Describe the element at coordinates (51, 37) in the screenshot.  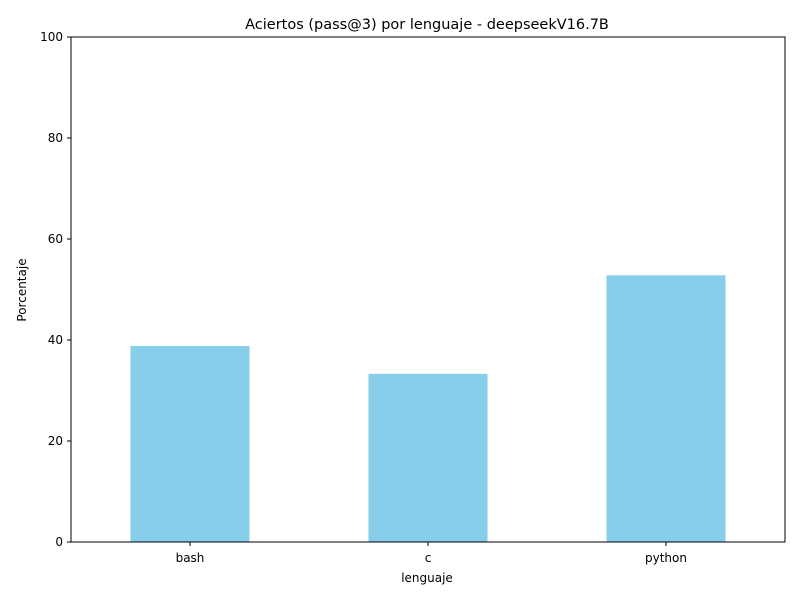
I see `y-tick-label: 100` at that location.